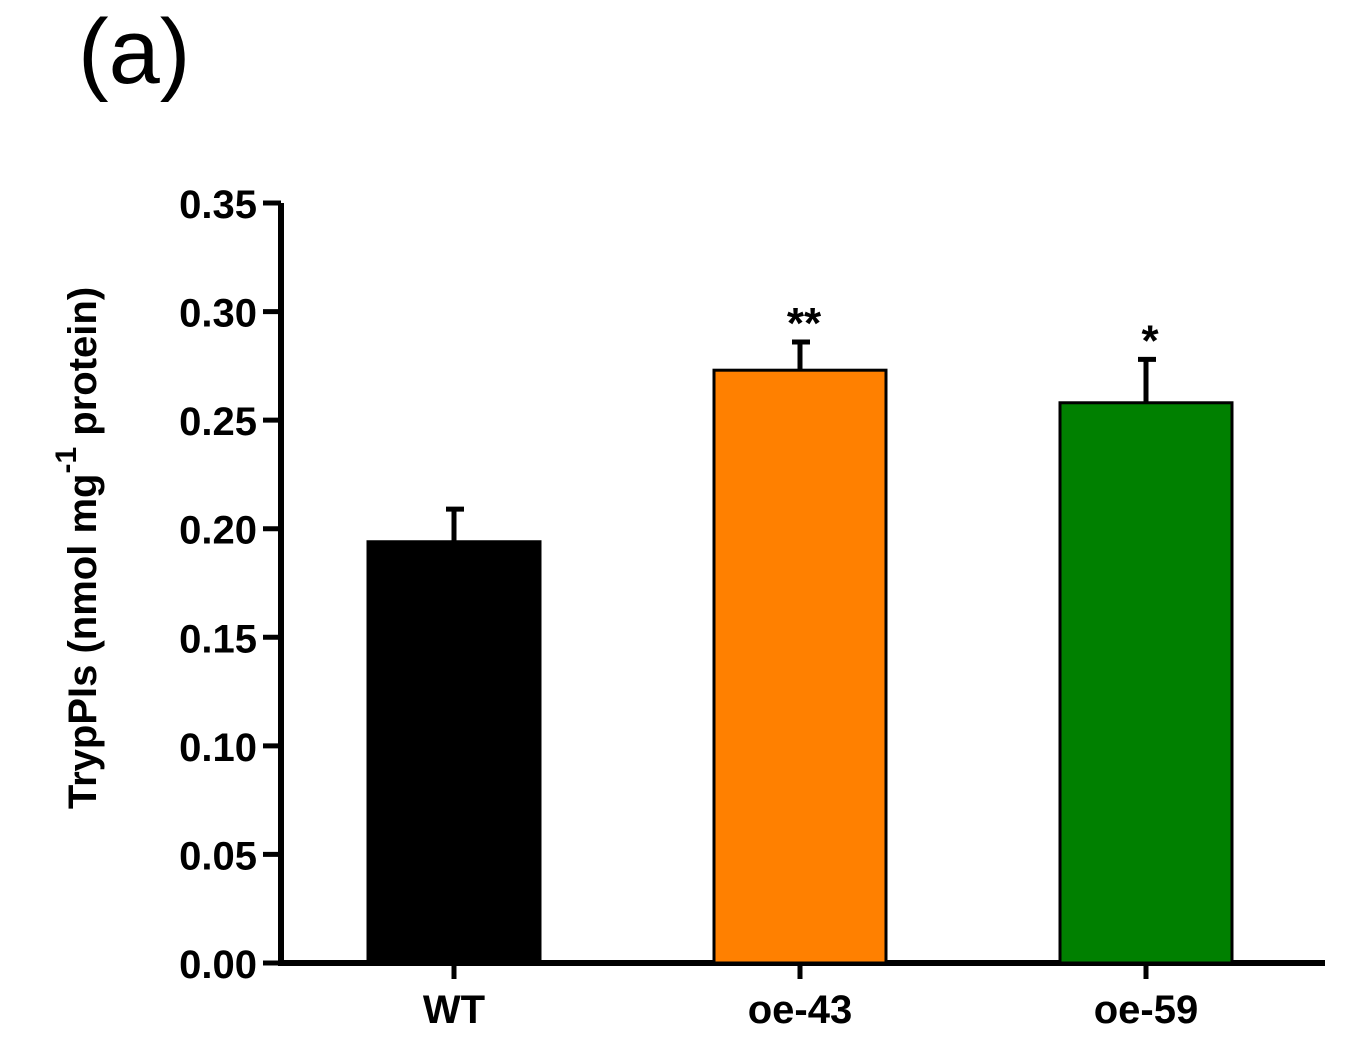 This screenshot has width=1347, height=1062. What do you see at coordinates (83, 642) in the screenshot?
I see `y-axis-label-main: TrypPIs (nmol mg` at bounding box center [83, 642].